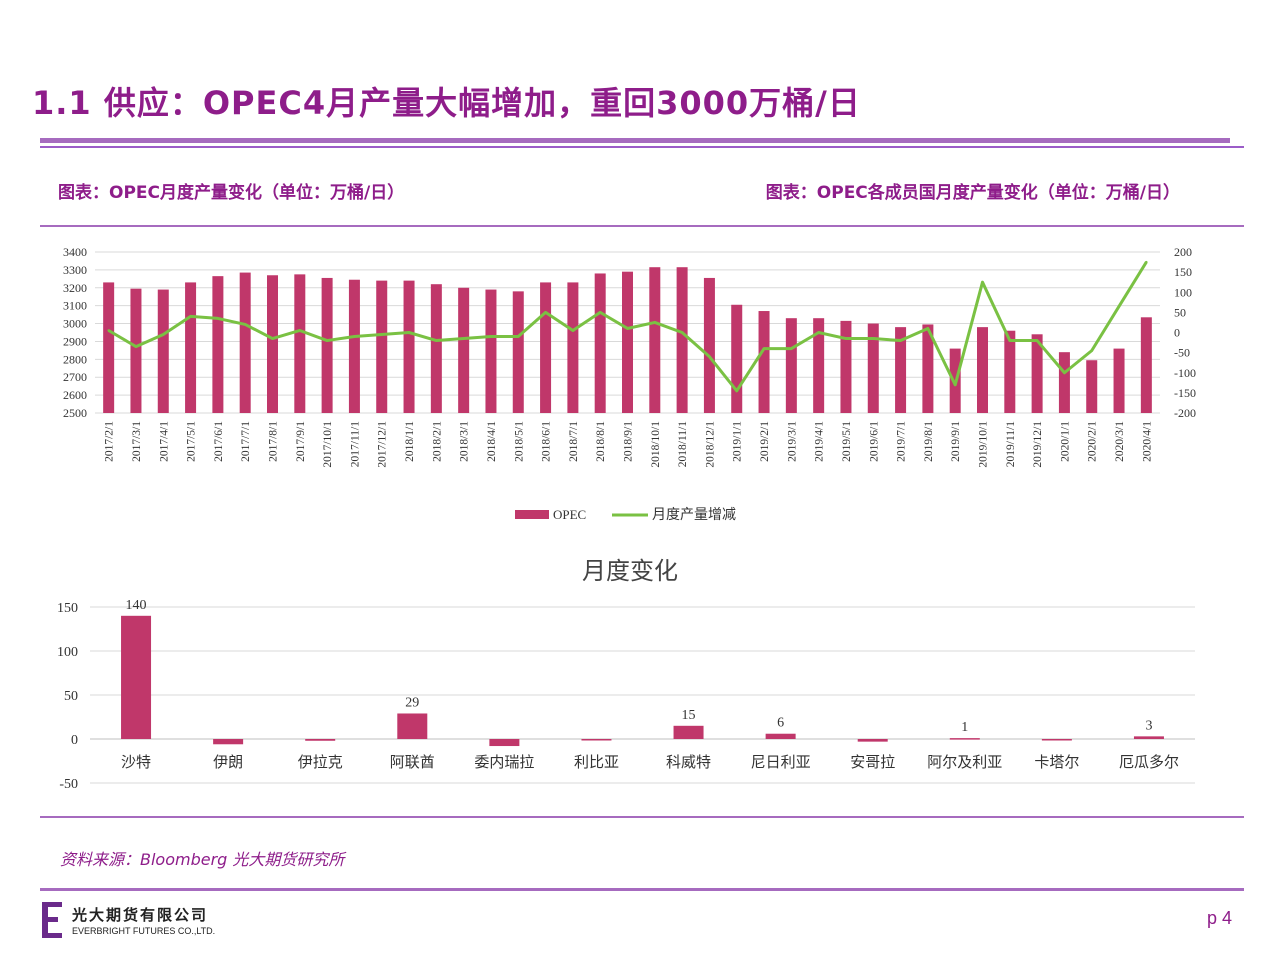 This screenshot has height=960, width=1280. Describe the element at coordinates (274, 441) in the screenshot. I see `x-tick-label: 2017/8/1` at that location.